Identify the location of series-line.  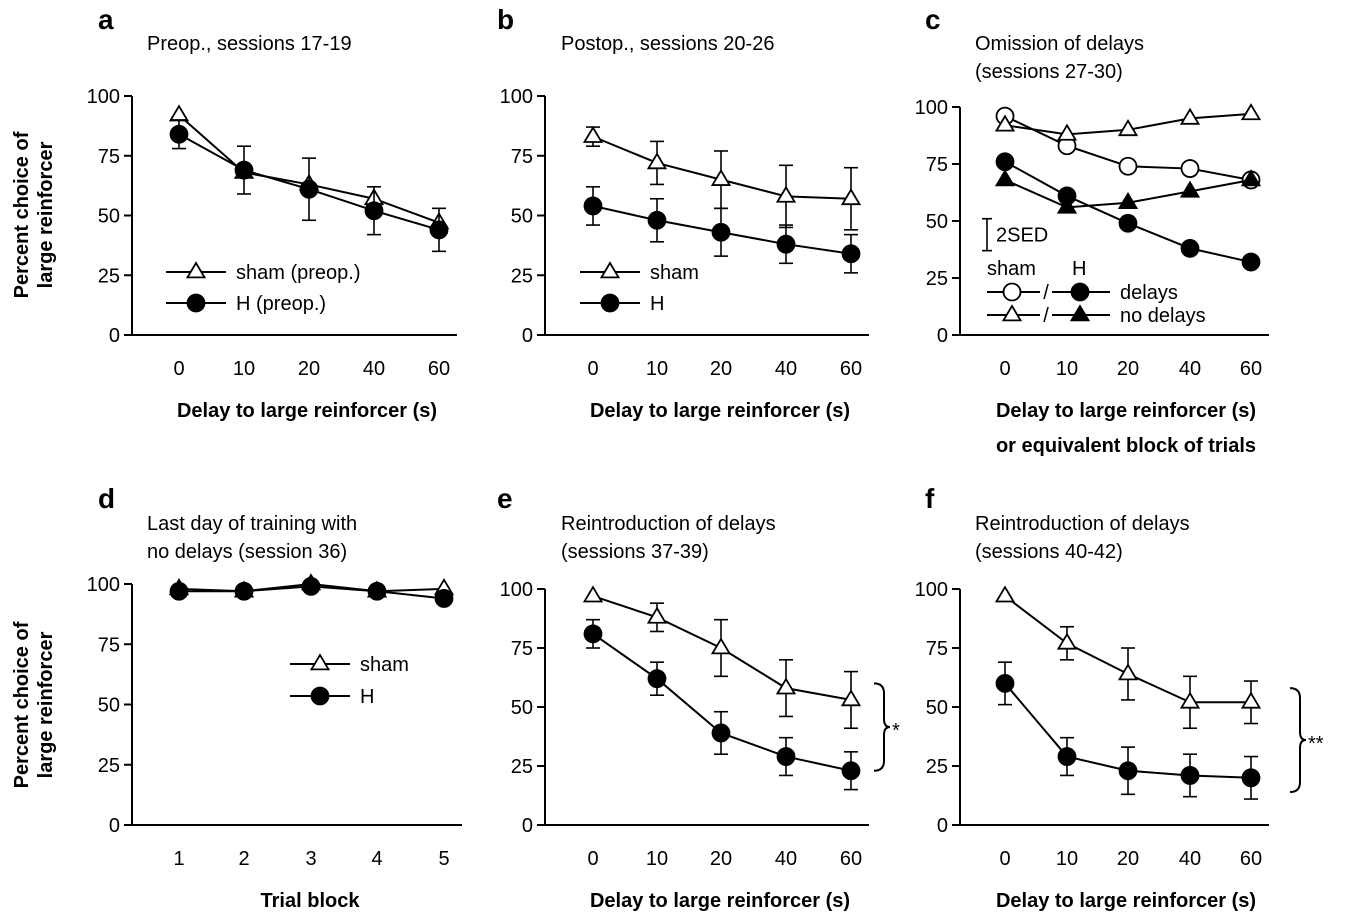
(1128, 212).